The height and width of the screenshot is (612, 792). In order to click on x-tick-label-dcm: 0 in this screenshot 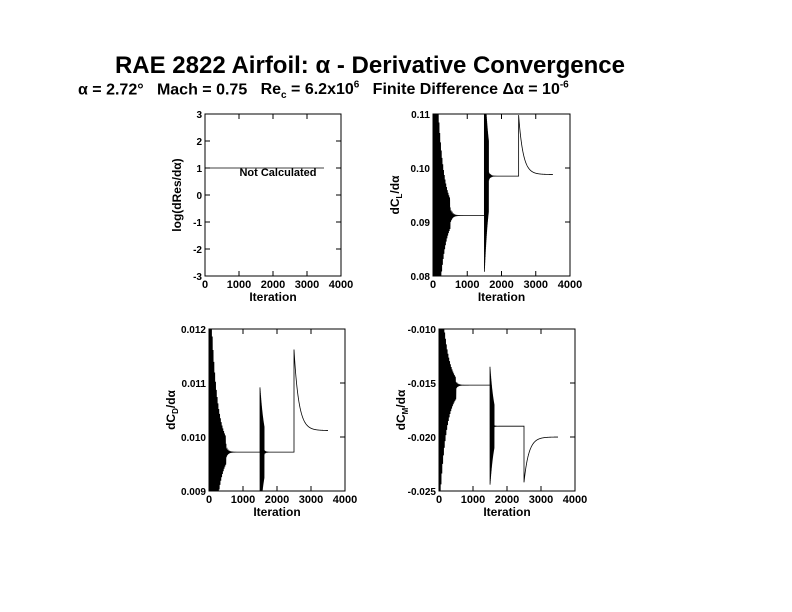, I will do `click(439, 500)`.